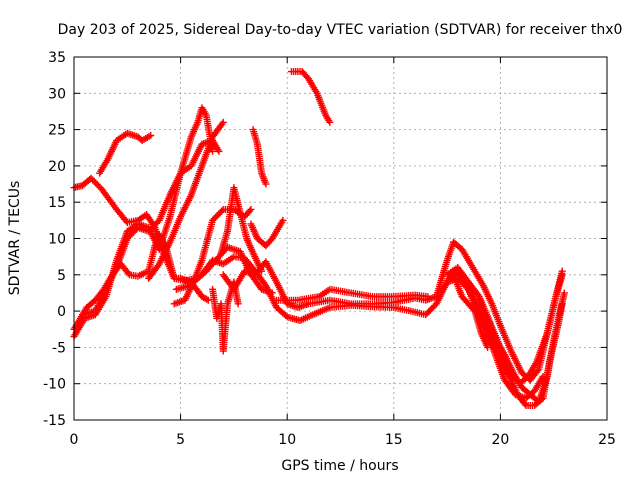  What do you see at coordinates (267, 233) in the screenshot?
I see `series-sat-j` at bounding box center [267, 233].